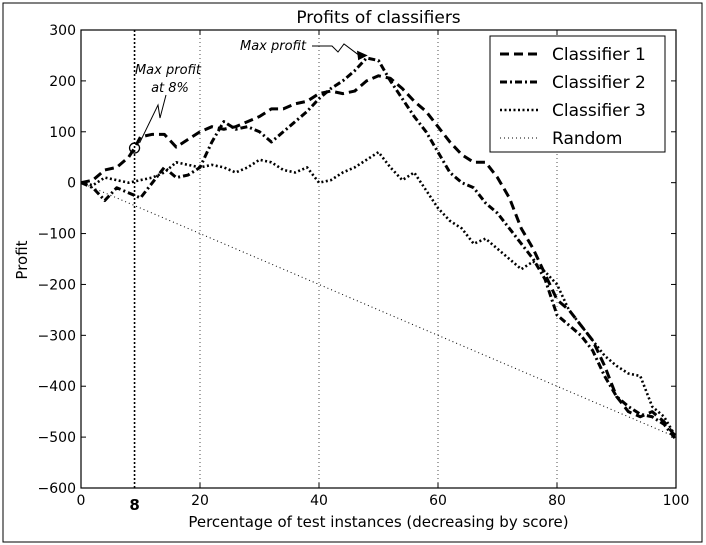 This screenshot has height=545, width=706. Describe the element at coordinates (62, 133) in the screenshot. I see `y-tick-label: 100` at that location.